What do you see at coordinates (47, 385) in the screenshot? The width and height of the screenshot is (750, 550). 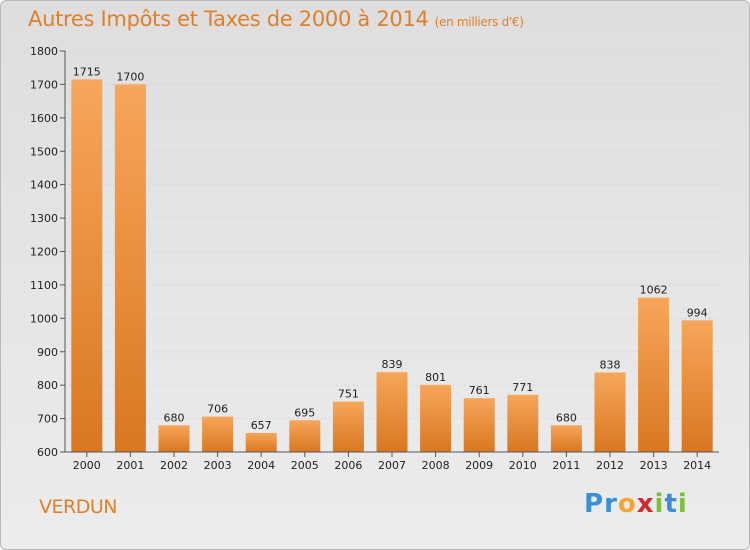 I see `y-tick-label: 800` at bounding box center [47, 385].